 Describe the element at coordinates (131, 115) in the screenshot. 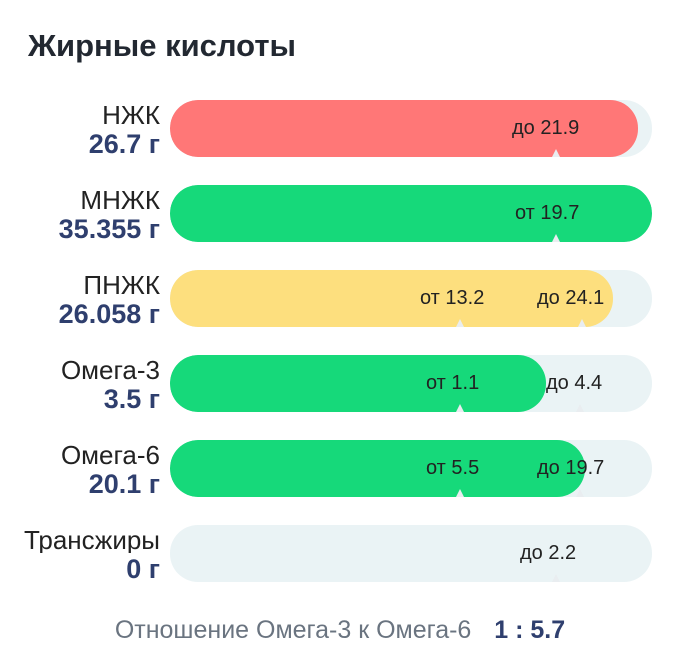

I see `nutrient-name: НЖК` at that location.